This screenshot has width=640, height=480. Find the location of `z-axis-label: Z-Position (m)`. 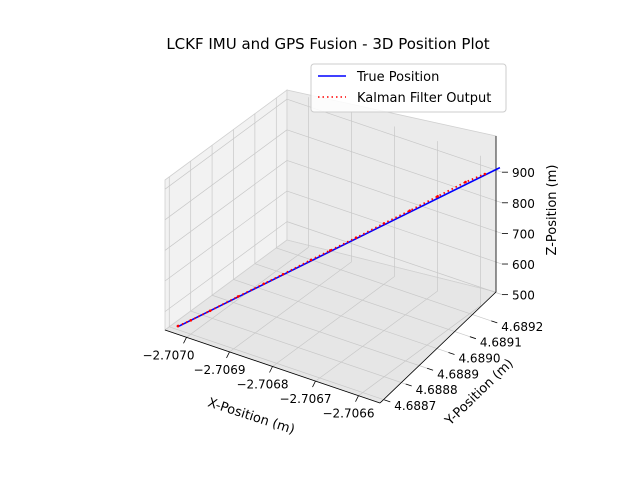

z-axis-label: Z-Position (m) is located at coordinates (552, 210).